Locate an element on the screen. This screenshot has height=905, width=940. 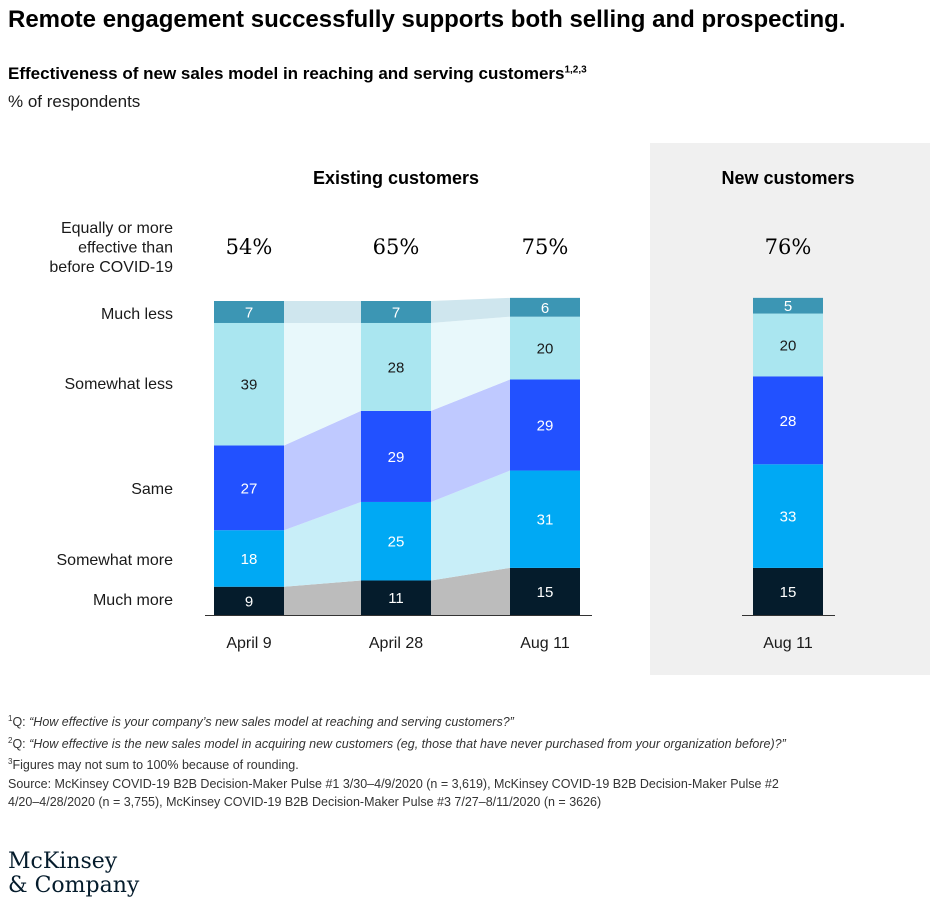
total-percentage-label: 54% is located at coordinates (249, 247).